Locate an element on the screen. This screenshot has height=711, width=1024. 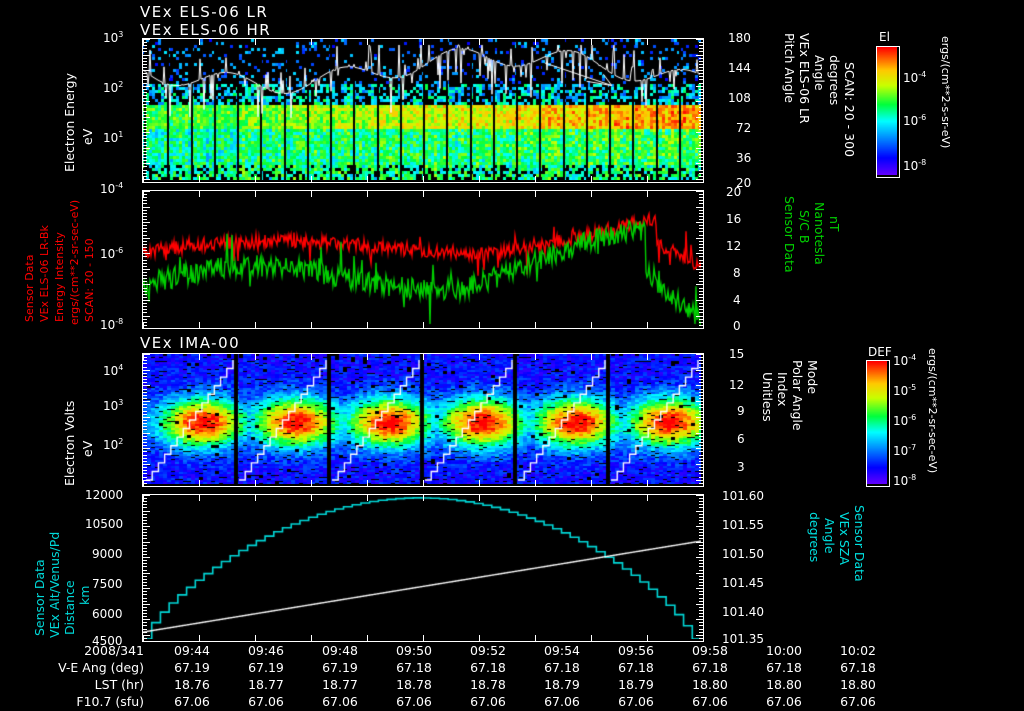
panel2-right-label-nanotesla: Nanotesla is located at coordinates (819, 233).